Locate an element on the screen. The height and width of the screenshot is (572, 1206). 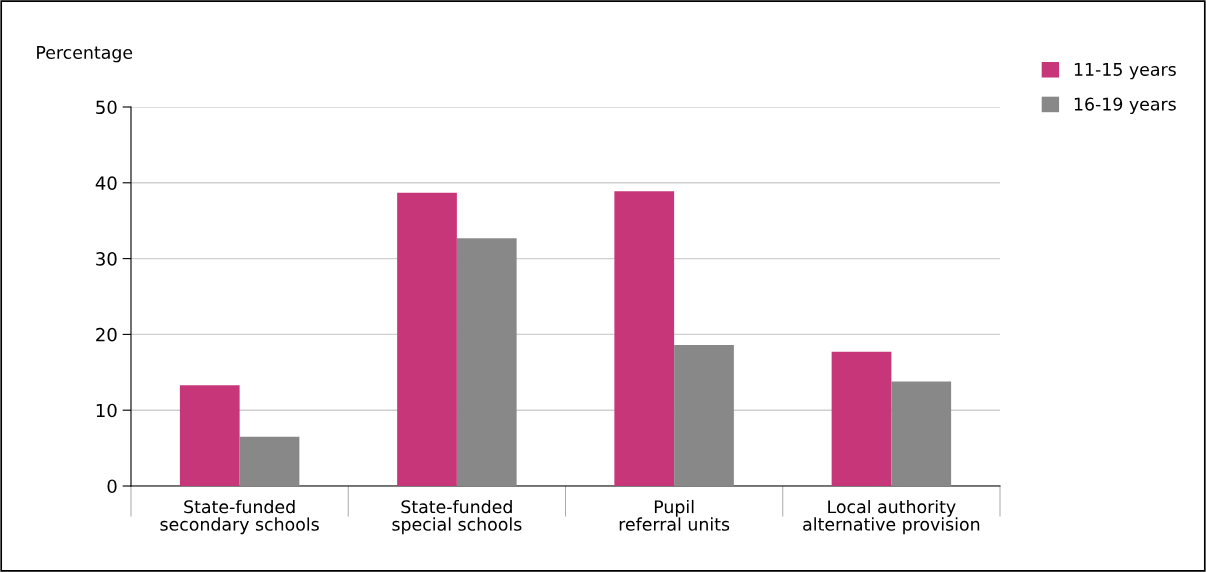
x-tick-label: Local authority alternative provision is located at coordinates (891, 517).